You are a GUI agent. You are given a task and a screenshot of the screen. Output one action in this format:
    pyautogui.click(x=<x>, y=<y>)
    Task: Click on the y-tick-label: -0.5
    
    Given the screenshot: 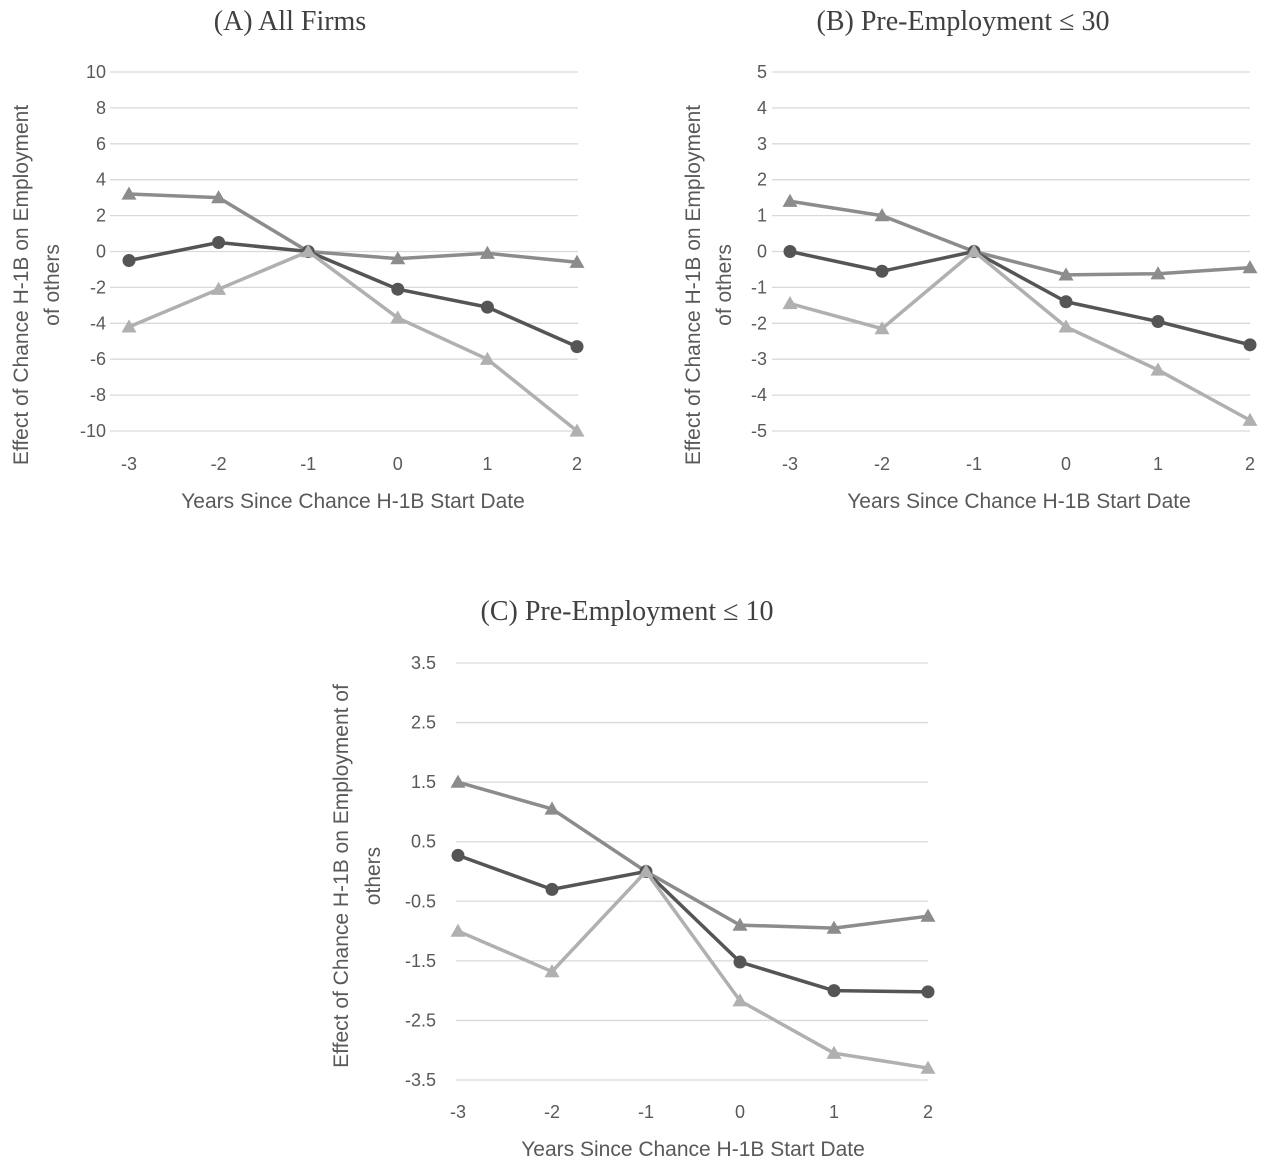 What is the action you would take?
    pyautogui.click(x=420, y=901)
    